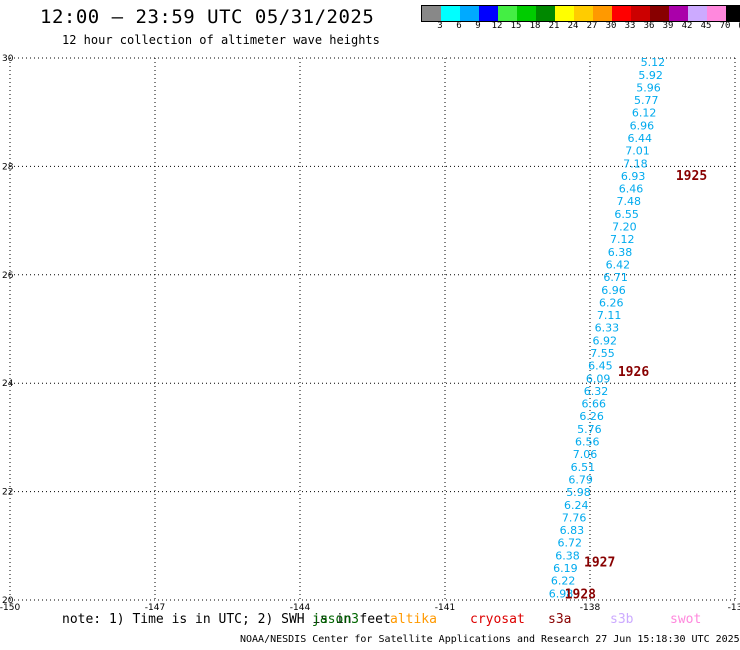 The height and width of the screenshot is (650, 740). I want to click on legend-label: 18, so click(535, 26).